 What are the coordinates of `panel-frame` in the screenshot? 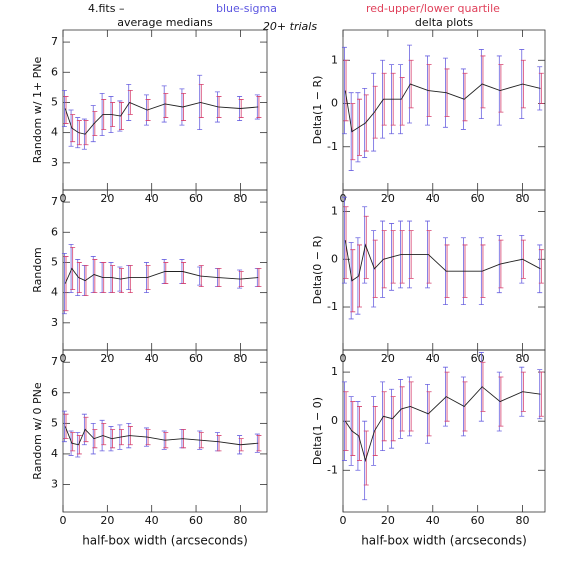 It's located at (165, 431).